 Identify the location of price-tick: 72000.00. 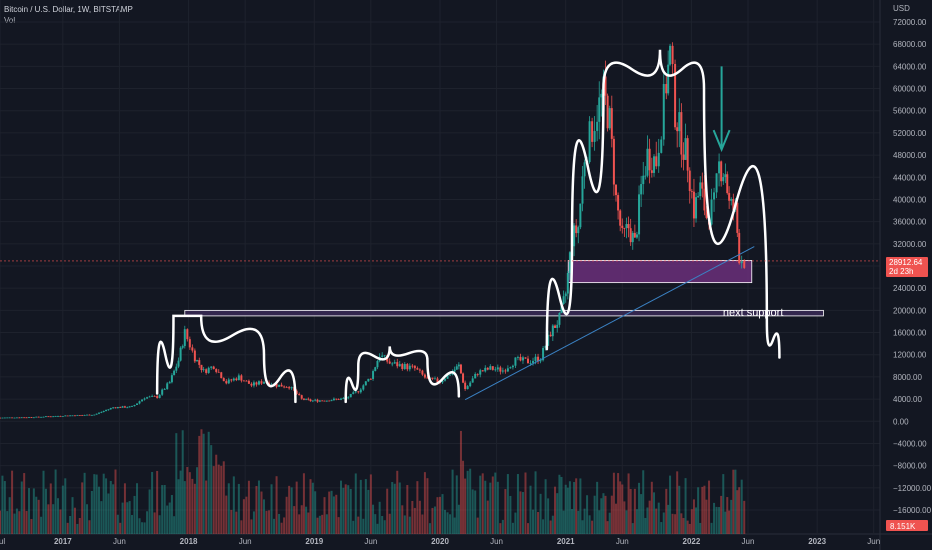
(910, 22).